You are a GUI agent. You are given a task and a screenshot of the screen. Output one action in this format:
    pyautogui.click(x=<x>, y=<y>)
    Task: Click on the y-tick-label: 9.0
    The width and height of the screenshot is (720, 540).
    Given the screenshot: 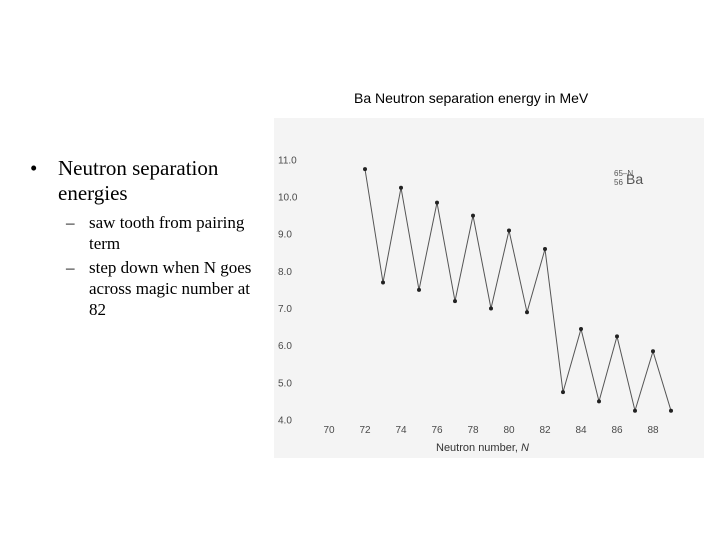 What is the action you would take?
    pyautogui.click(x=285, y=235)
    